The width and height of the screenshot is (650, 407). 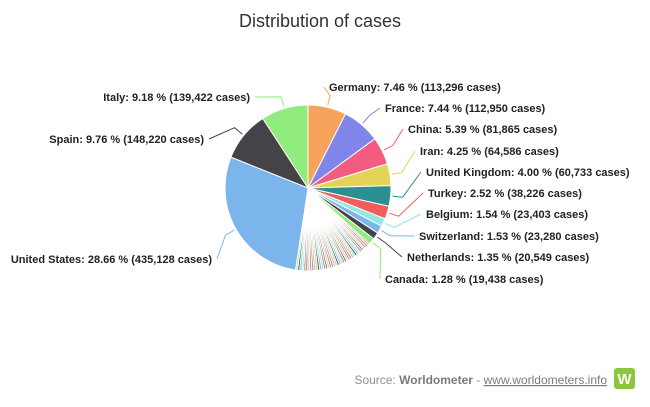 I want to click on connector-belgium, so click(x=403, y=221).